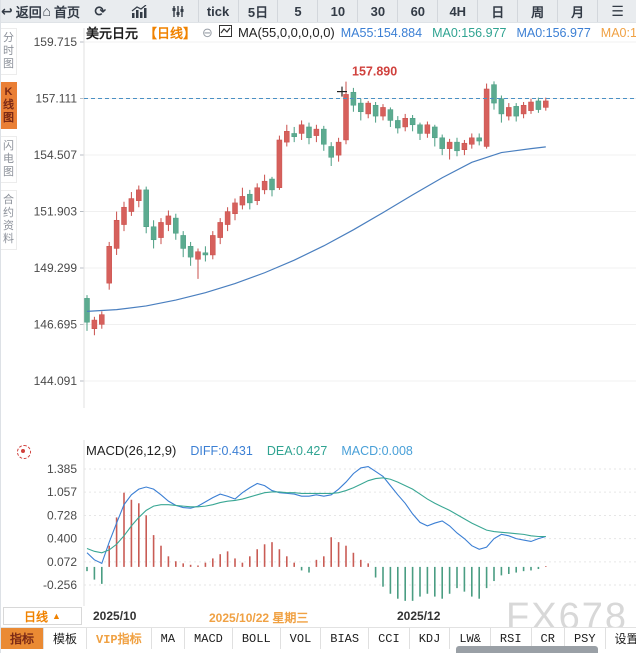 The width and height of the screenshot is (636, 653). Describe the element at coordinates (374, 72) in the screenshot. I see `svg-text: 157.890` at that location.